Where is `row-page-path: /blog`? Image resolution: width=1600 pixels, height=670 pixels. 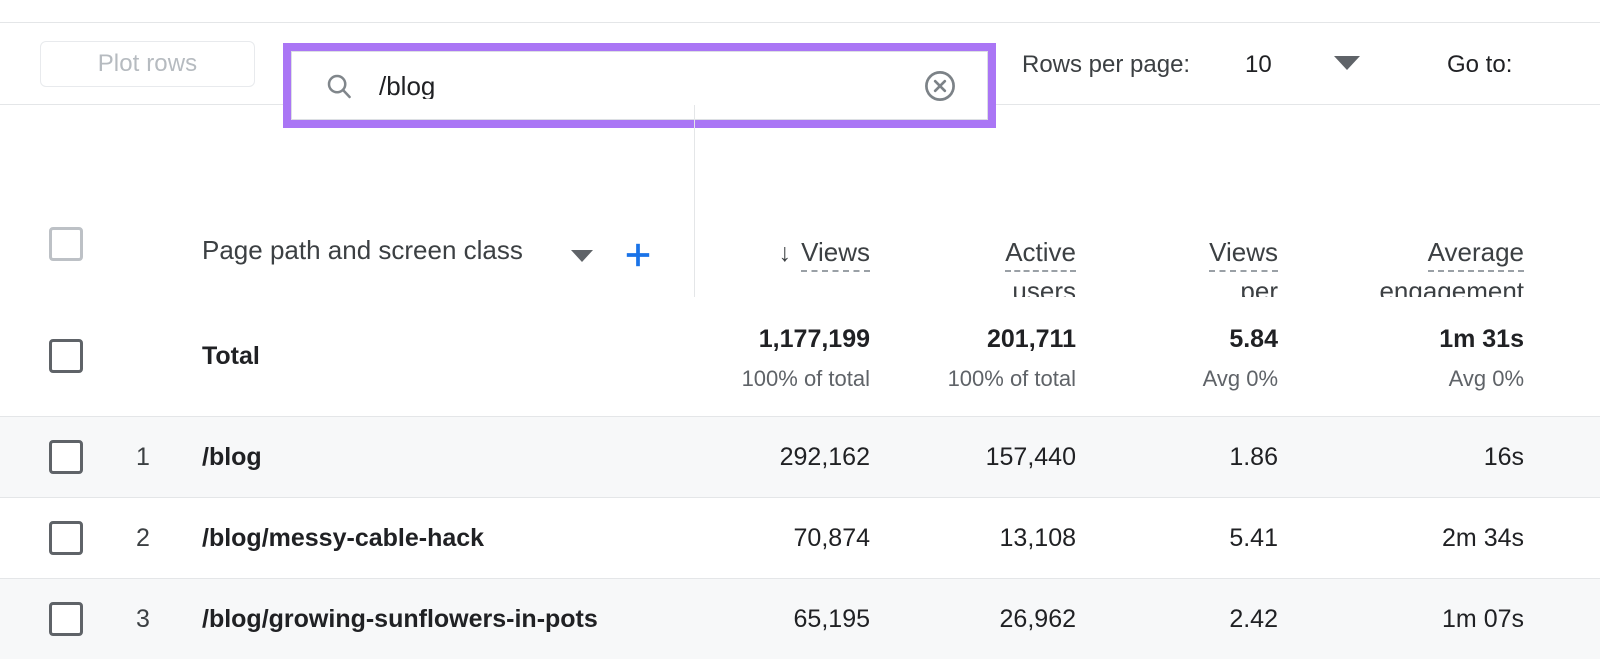
row-page-path: /blog is located at coordinates (232, 456).